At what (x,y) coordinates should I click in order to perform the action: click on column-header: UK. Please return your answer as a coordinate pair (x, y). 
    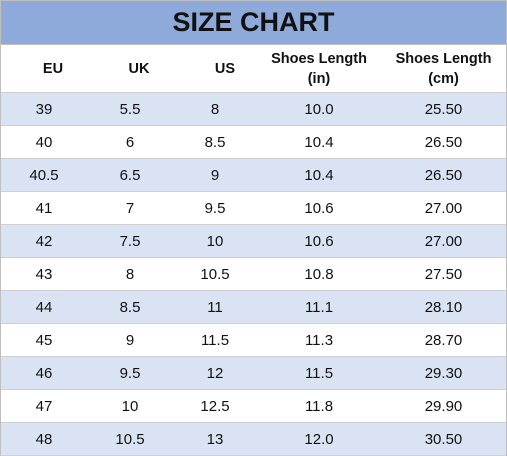
    Looking at the image, I should click on (130, 69).